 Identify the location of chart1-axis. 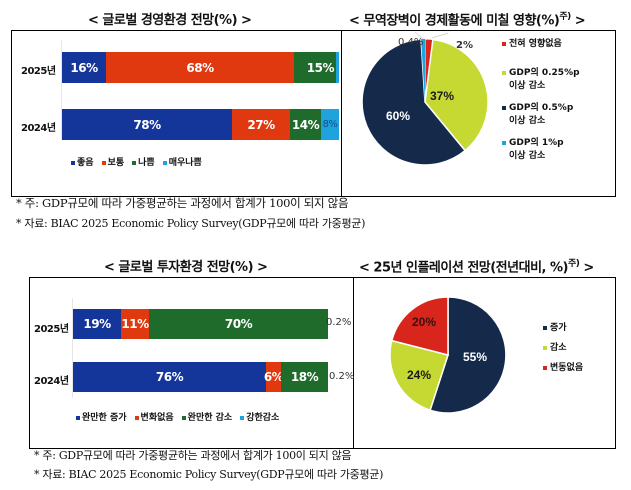
(61, 90).